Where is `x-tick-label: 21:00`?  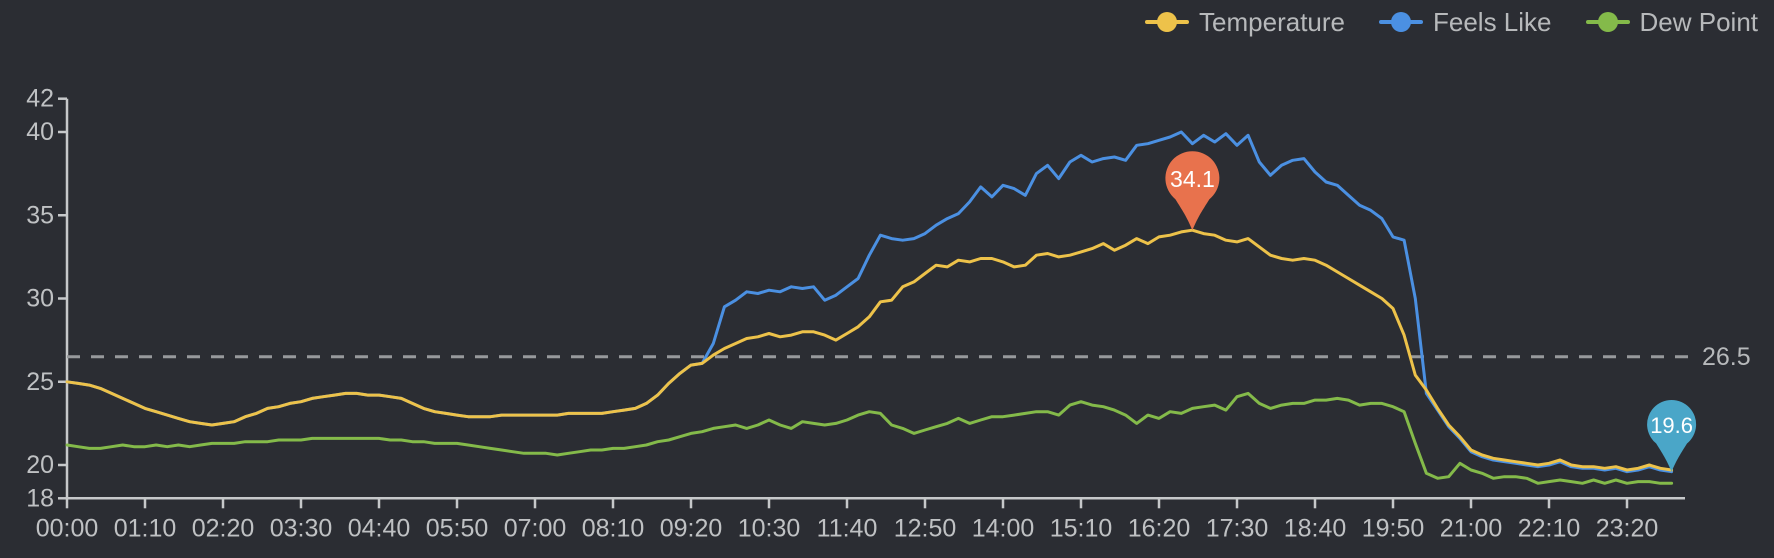
x-tick-label: 21:00 is located at coordinates (1471, 528).